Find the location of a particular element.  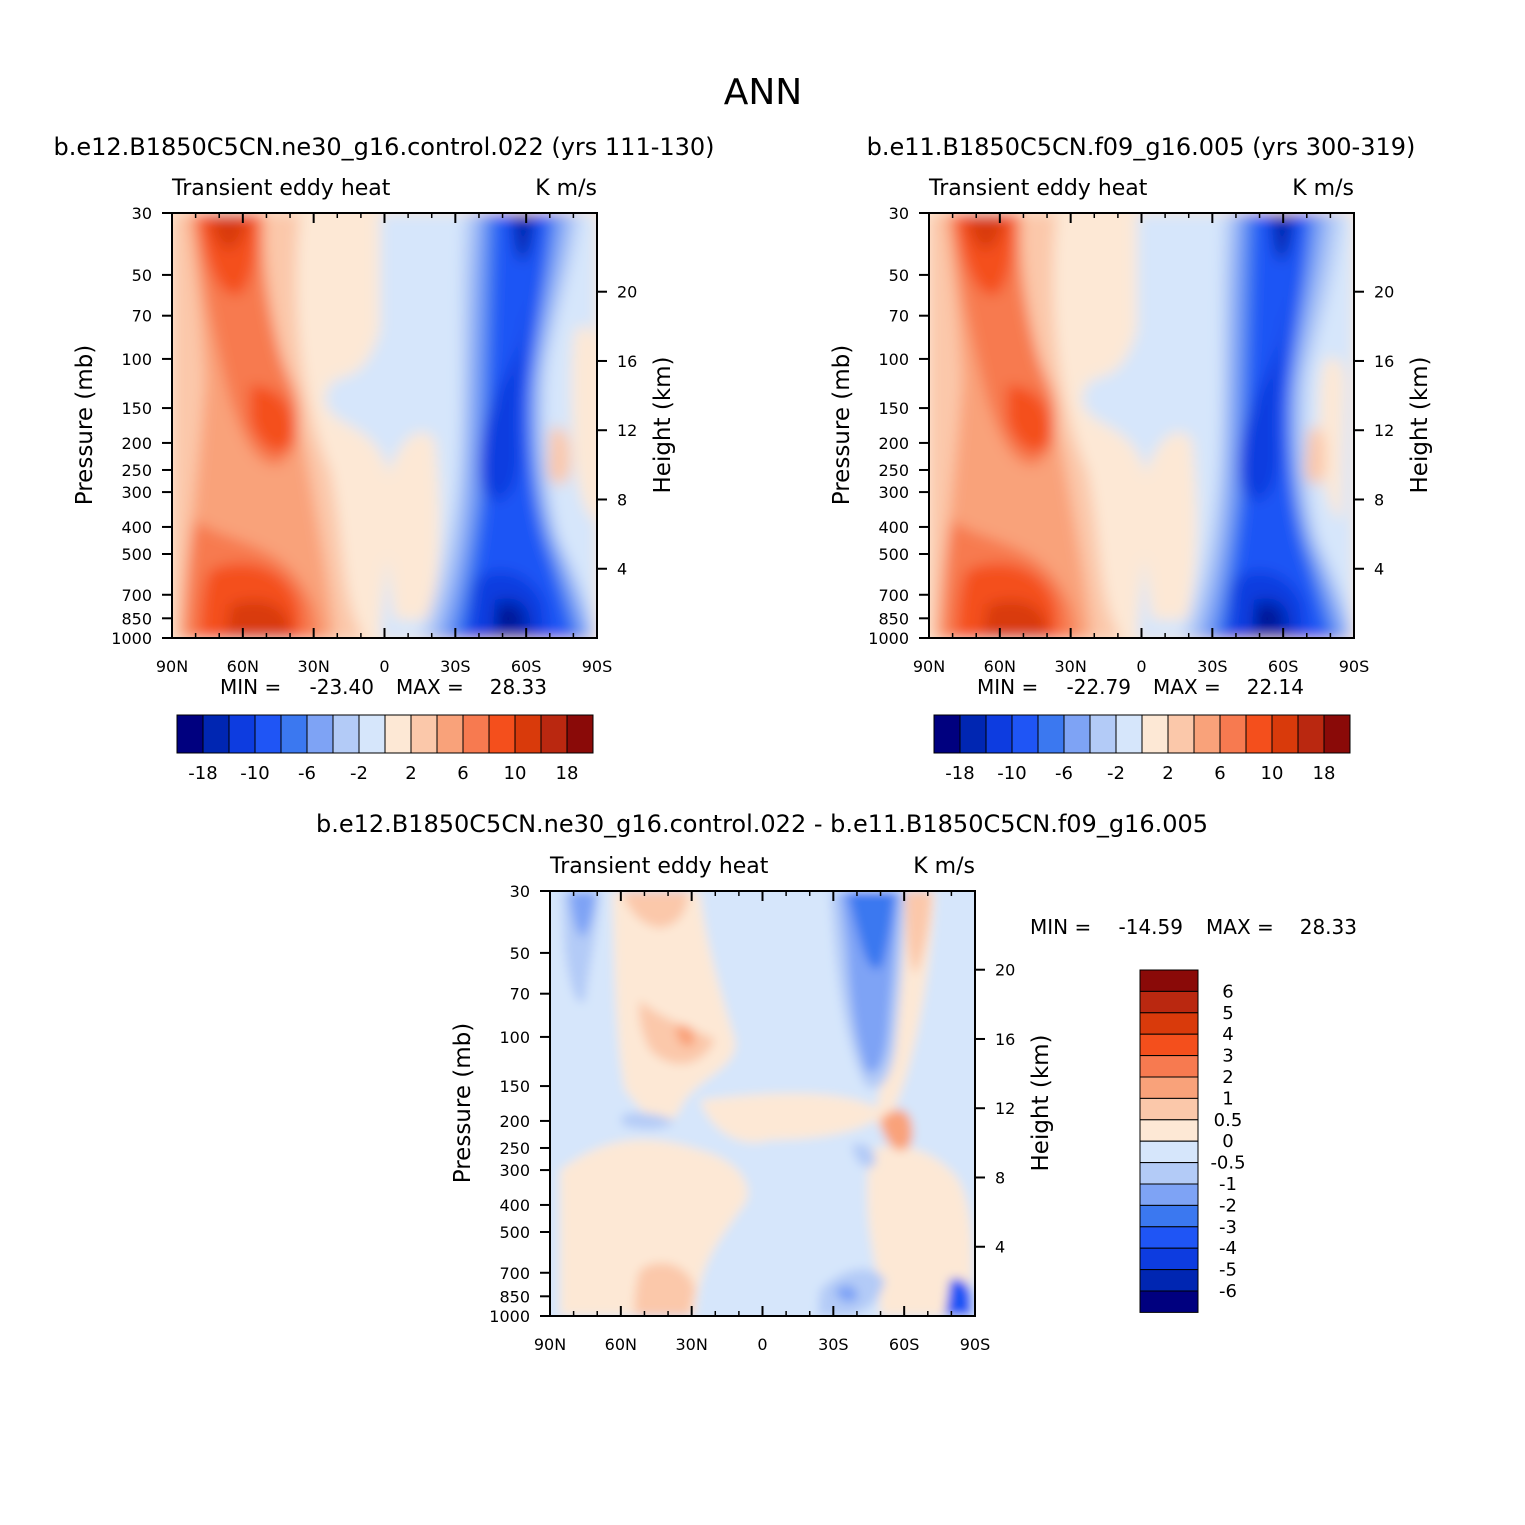

panel-c-colorbar-label: 5 is located at coordinates (1227, 1013).